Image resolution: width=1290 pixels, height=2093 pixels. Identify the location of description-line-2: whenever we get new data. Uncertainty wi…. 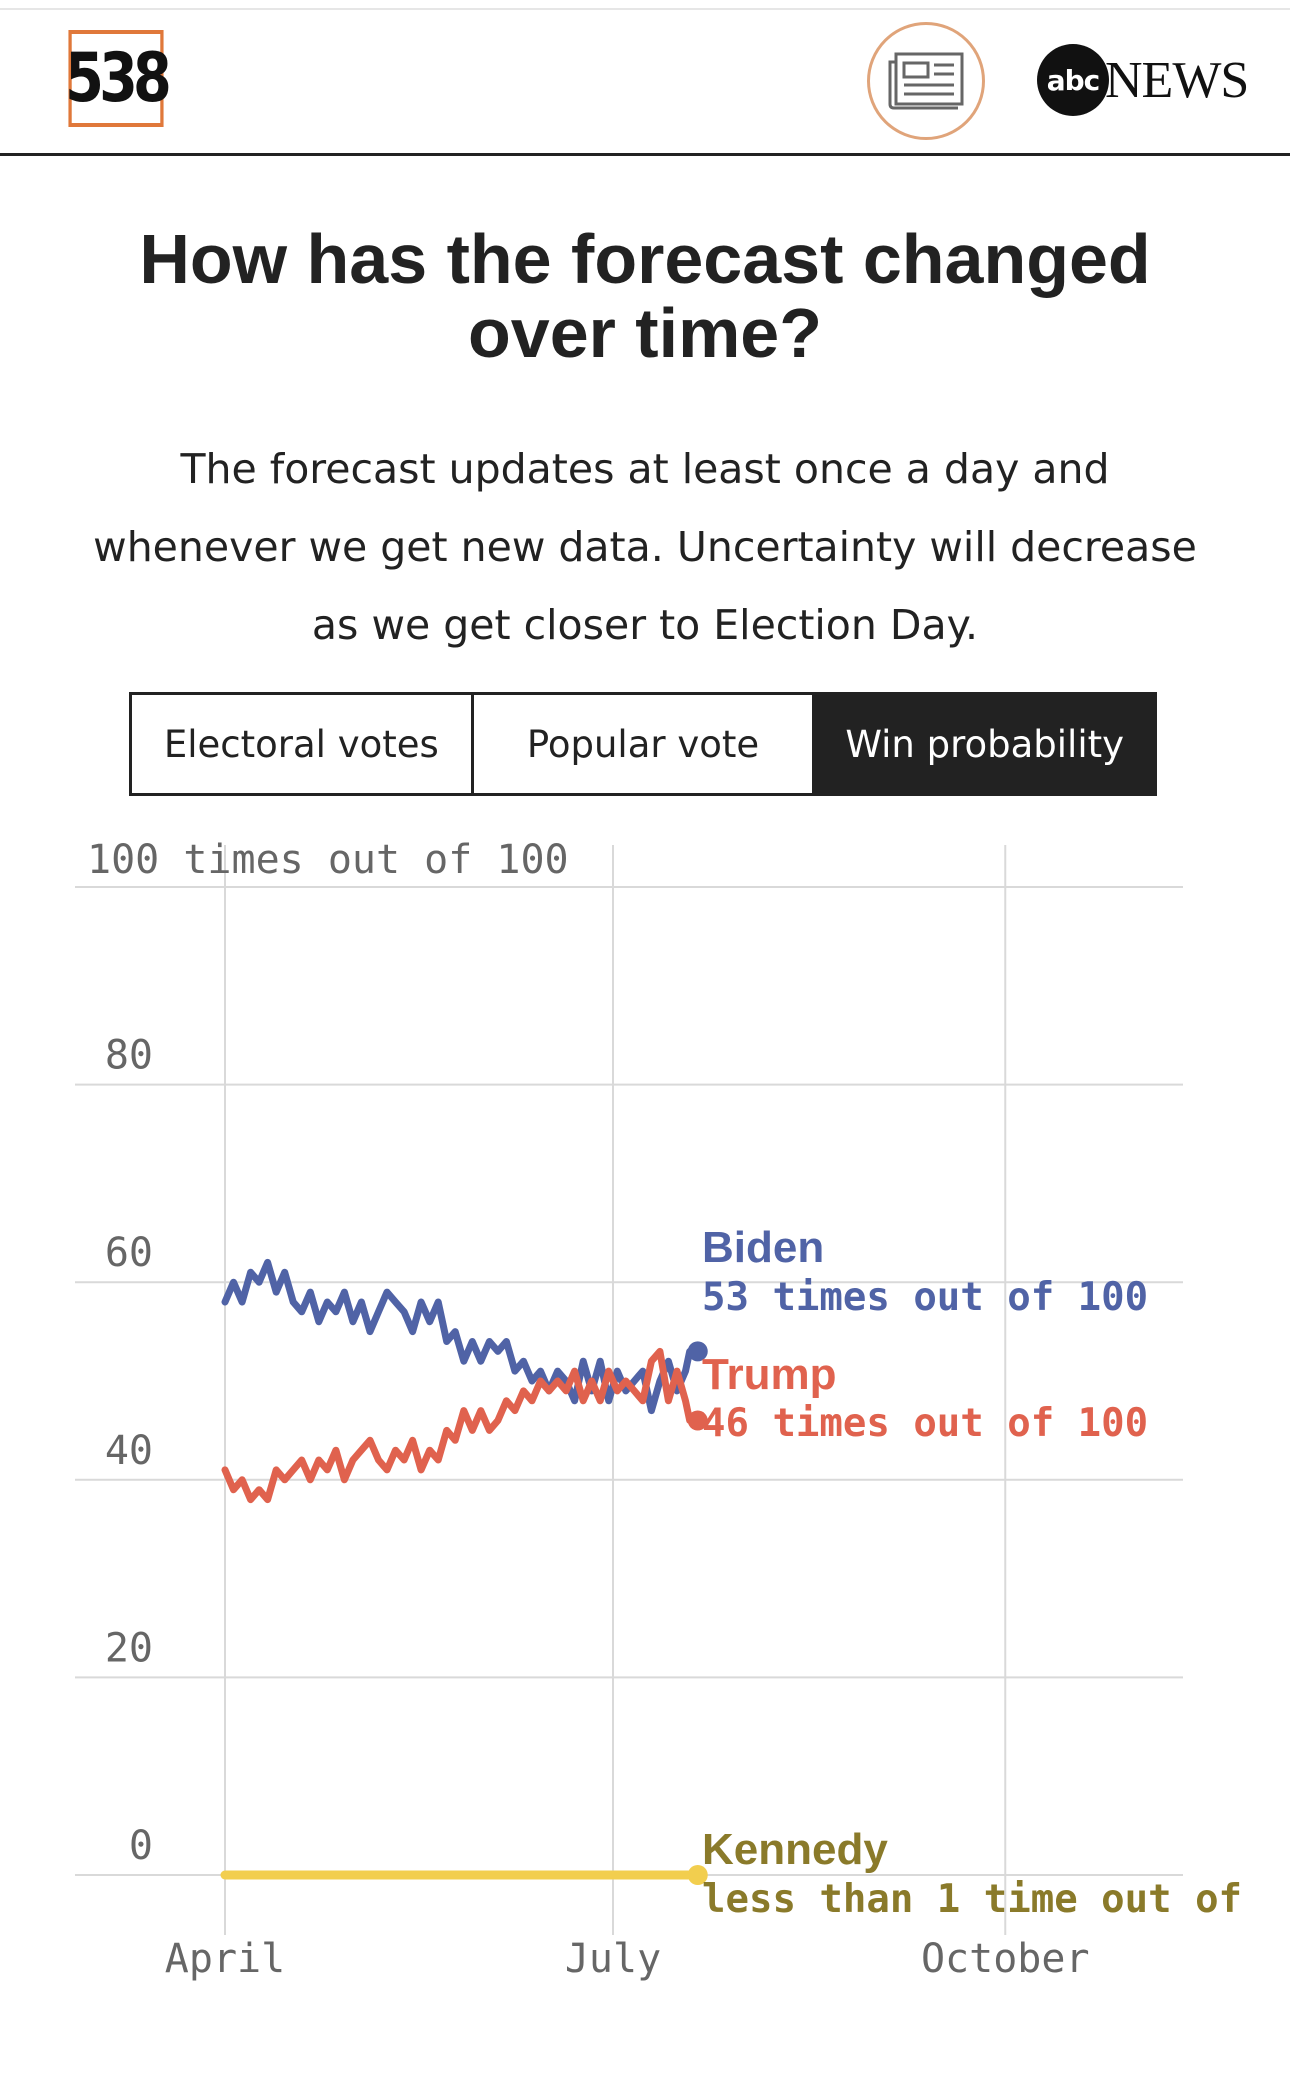
(645, 547).